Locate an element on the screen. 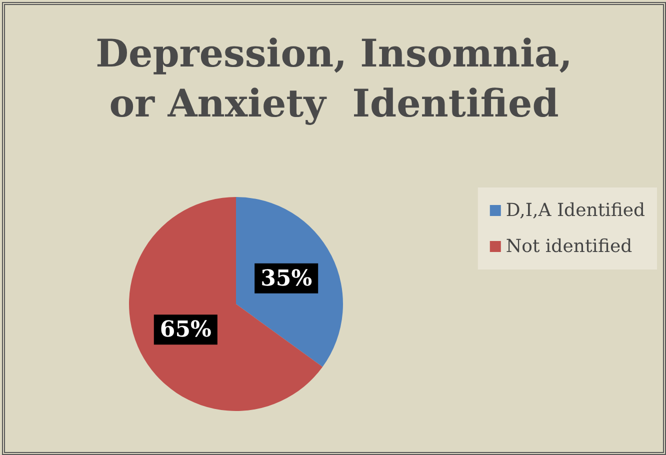  legend-label: Not identified is located at coordinates (569, 246).